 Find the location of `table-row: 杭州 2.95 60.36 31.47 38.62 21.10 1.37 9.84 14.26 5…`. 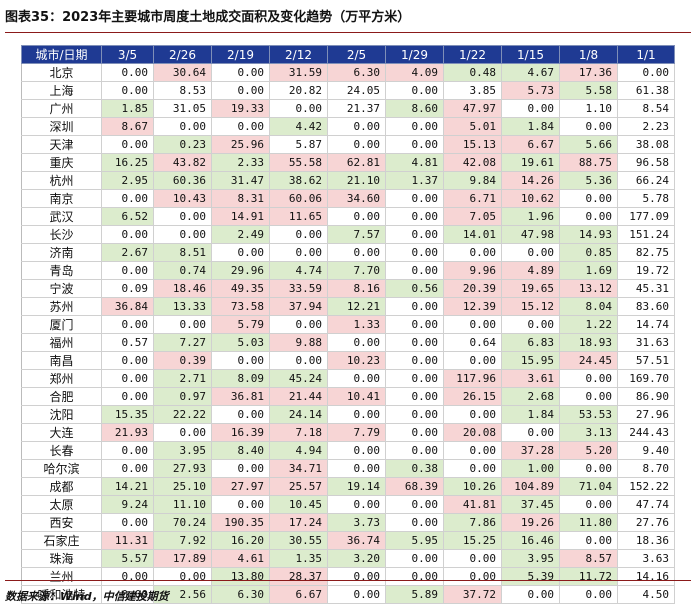

table-row: 杭州 2.95 60.36 31.47 38.62 21.10 1.37 9.84 14.26 5… is located at coordinates (348, 180).